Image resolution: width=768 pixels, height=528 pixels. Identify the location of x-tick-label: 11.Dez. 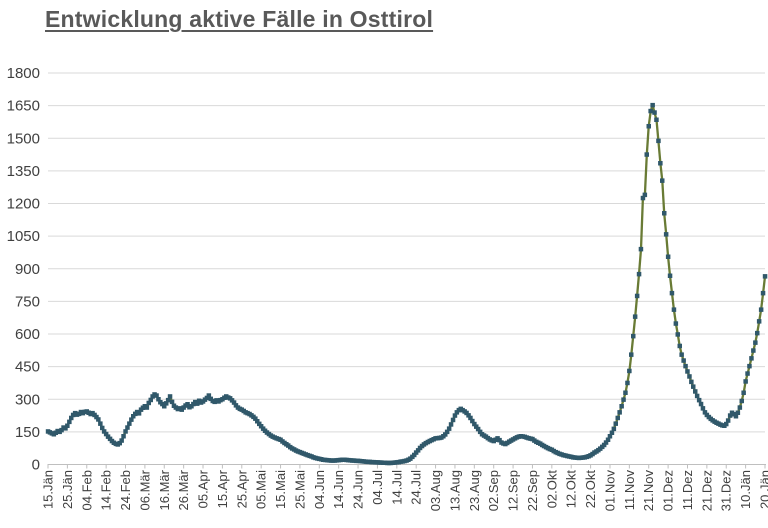
(687, 490).